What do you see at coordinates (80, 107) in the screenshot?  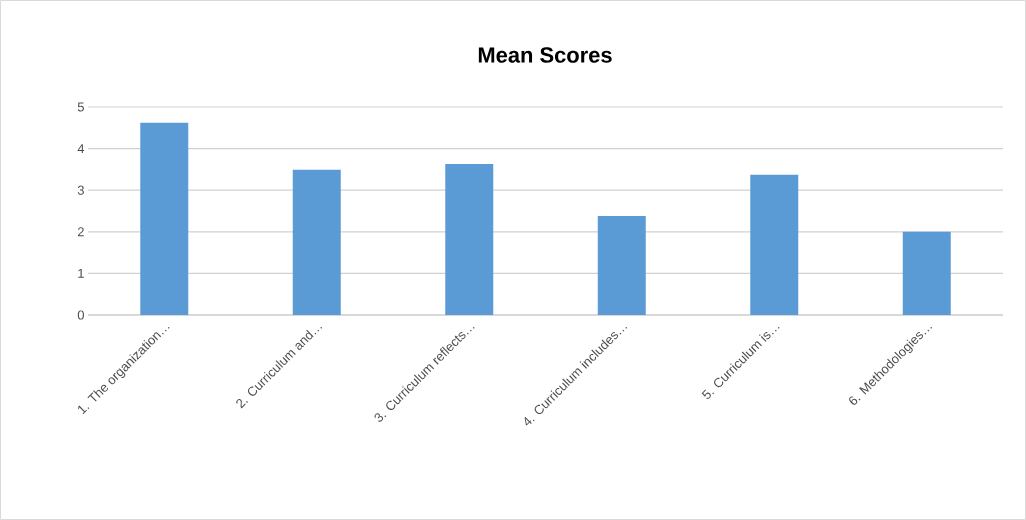 I see `y-tick-label: 5` at bounding box center [80, 107].